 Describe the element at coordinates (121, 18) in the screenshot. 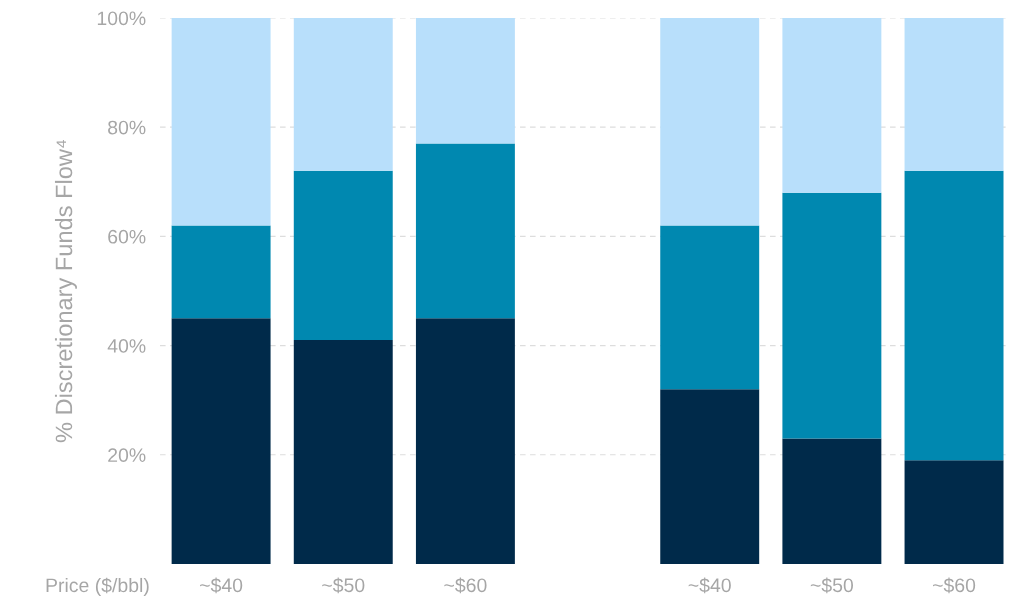

I see `y-tick-label: 100%` at that location.